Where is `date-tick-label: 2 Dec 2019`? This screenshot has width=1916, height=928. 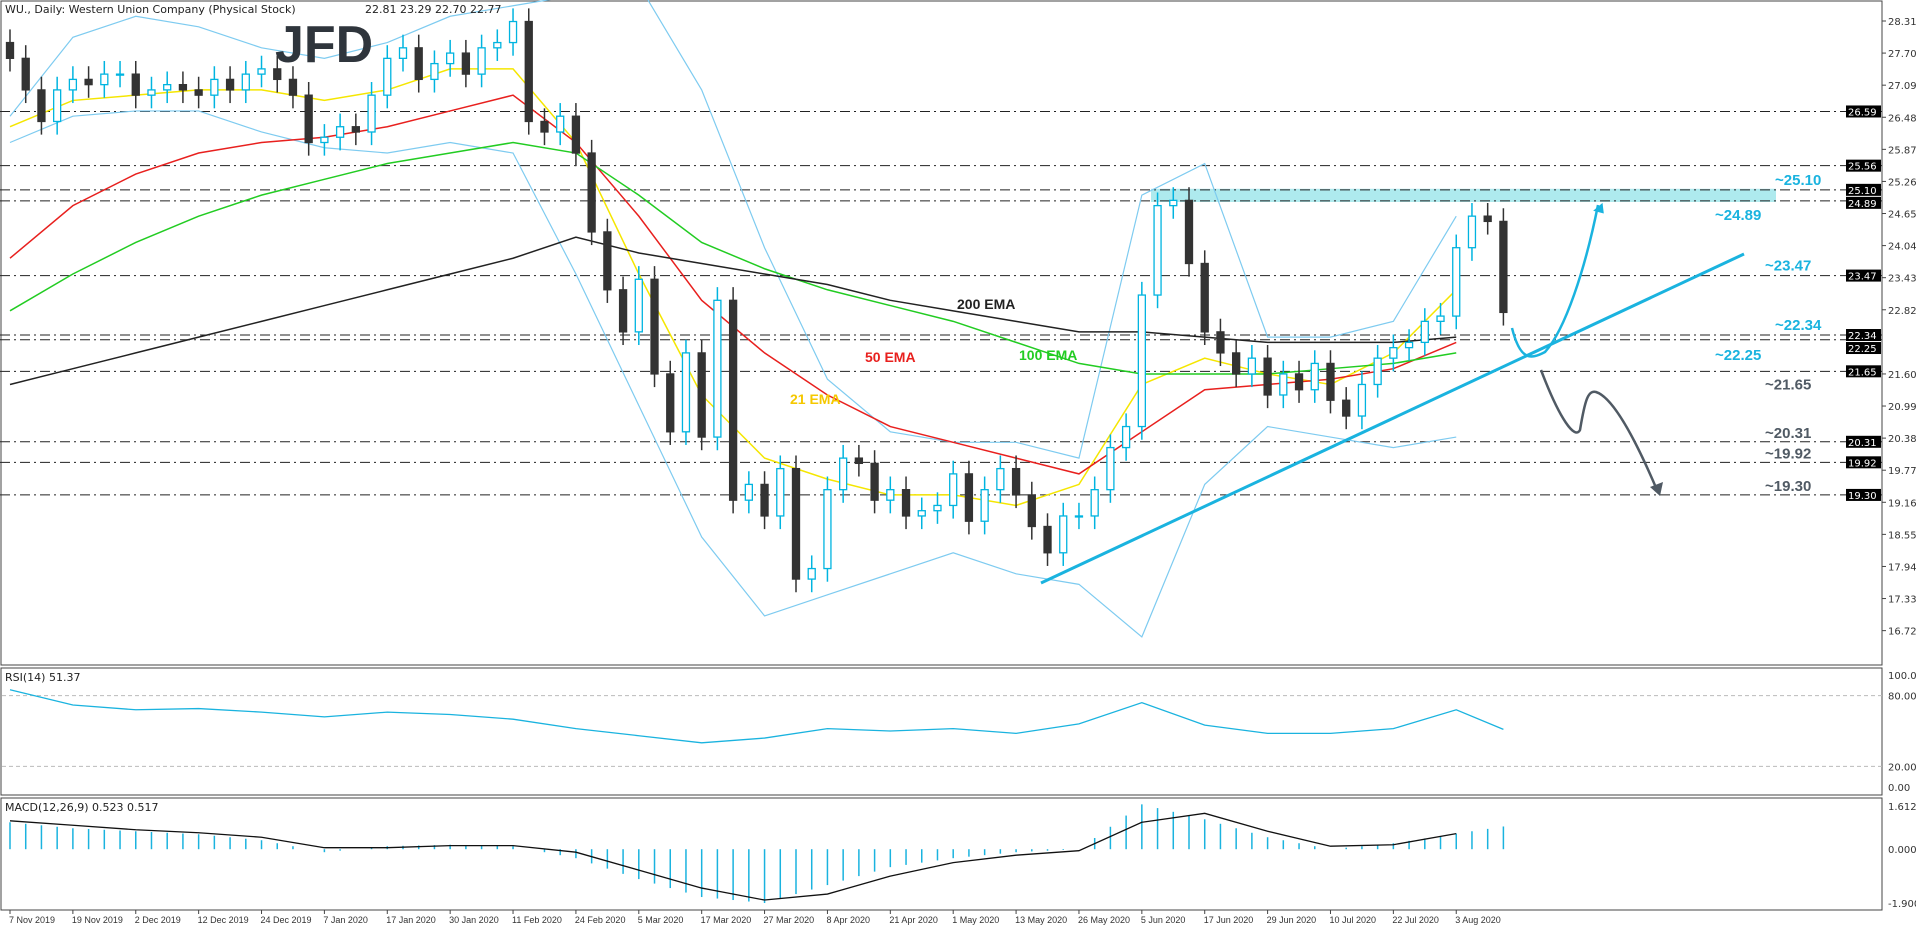 date-tick-label: 2 Dec 2019 is located at coordinates (158, 920).